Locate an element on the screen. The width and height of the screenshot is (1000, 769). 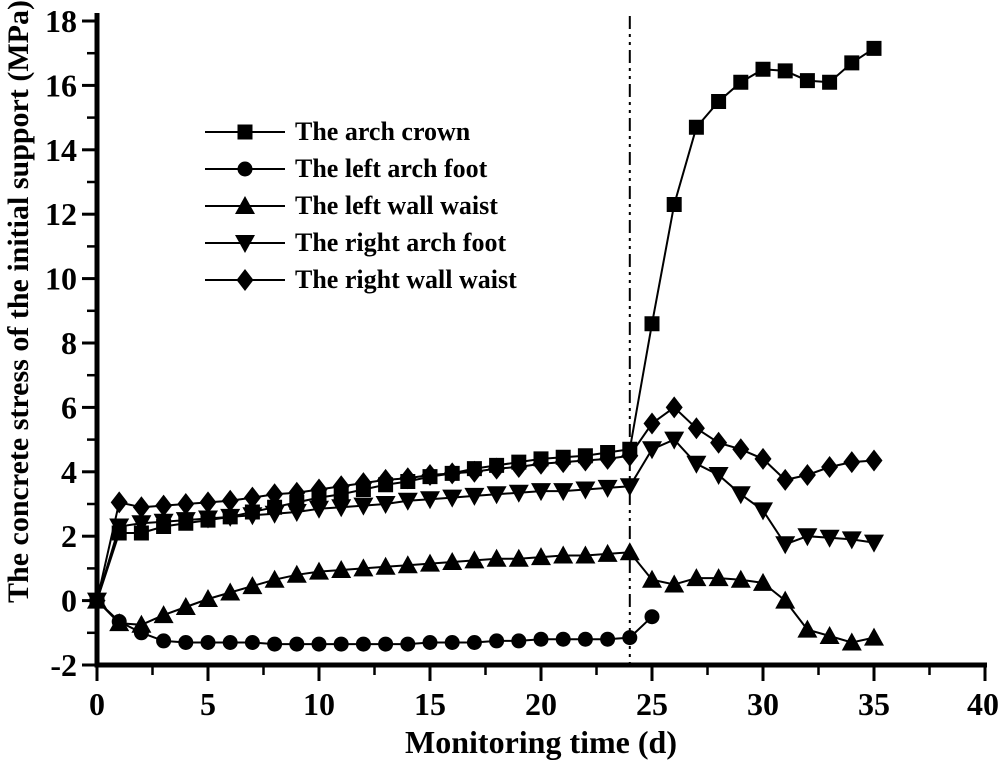
y-tick-label: 8 is located at coordinates (69, 343).